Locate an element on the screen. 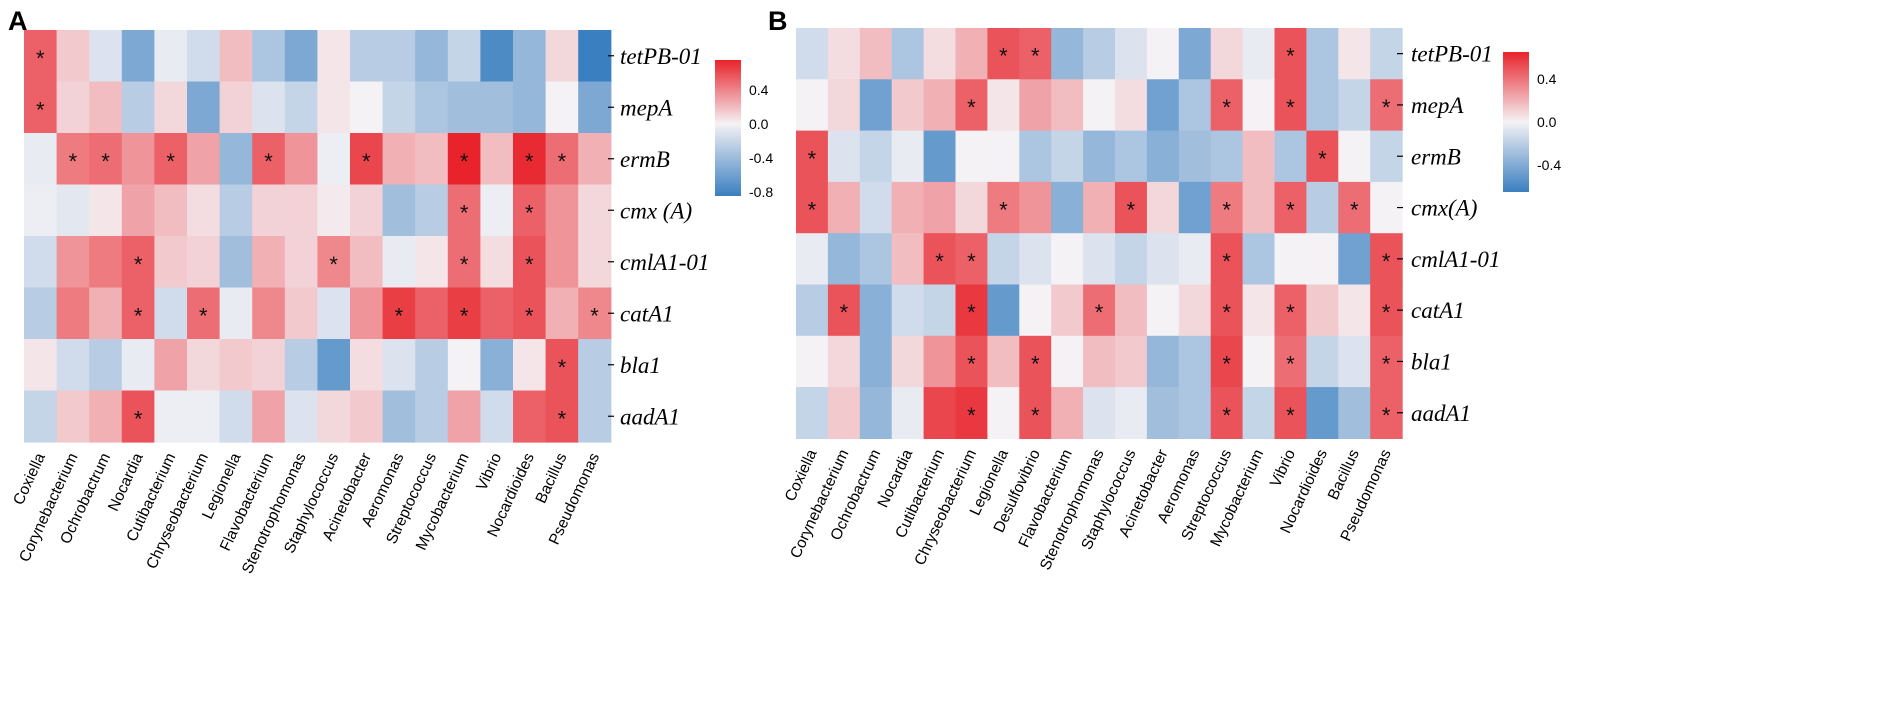  colorbar is located at coordinates (1516, 122).